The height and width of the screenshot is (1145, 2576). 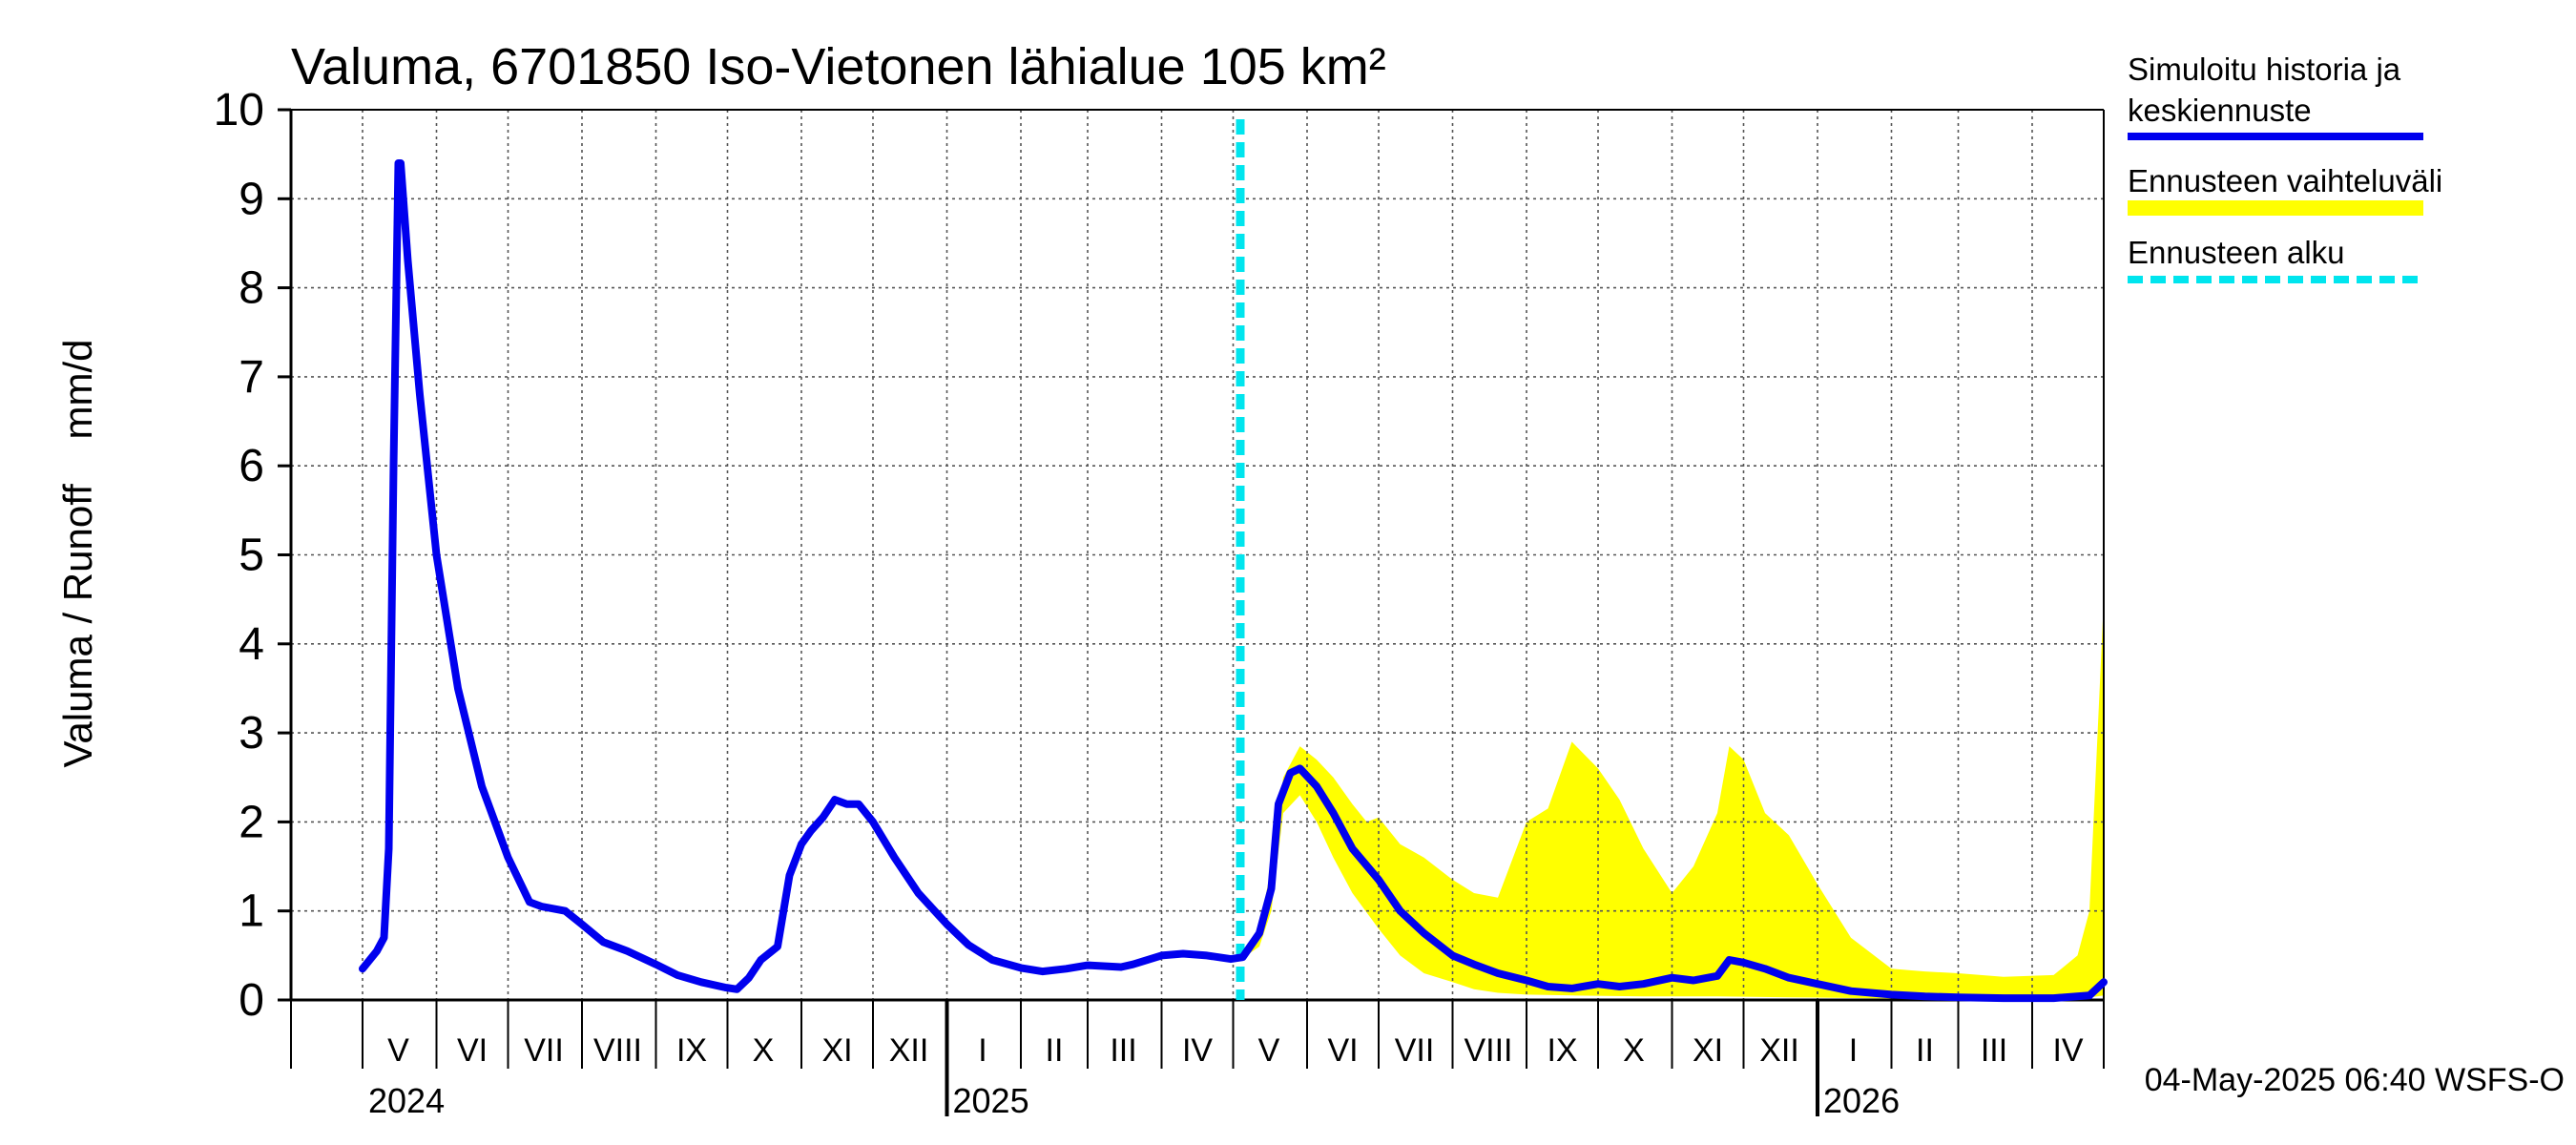 I want to click on year-label: 2024, so click(x=406, y=1100).